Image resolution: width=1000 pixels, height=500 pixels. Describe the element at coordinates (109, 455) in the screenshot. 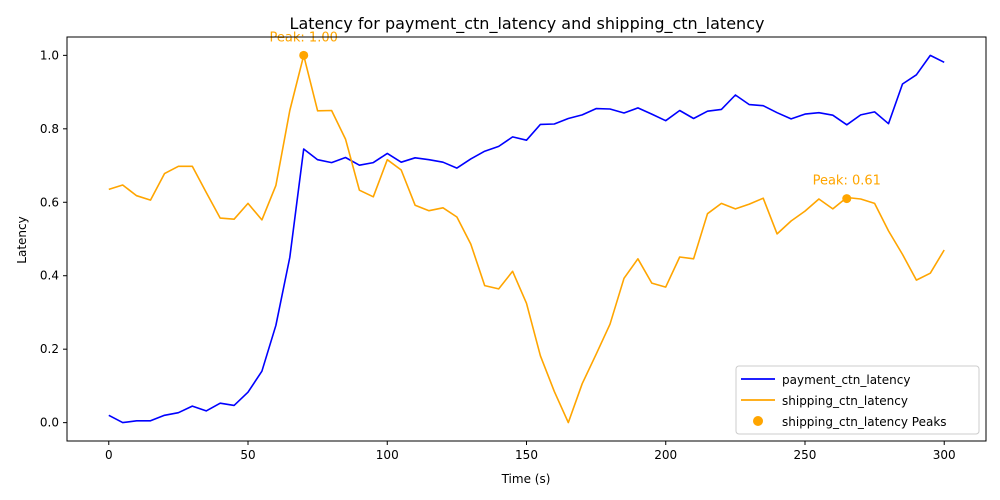

I see `x-tick-label: 0` at that location.